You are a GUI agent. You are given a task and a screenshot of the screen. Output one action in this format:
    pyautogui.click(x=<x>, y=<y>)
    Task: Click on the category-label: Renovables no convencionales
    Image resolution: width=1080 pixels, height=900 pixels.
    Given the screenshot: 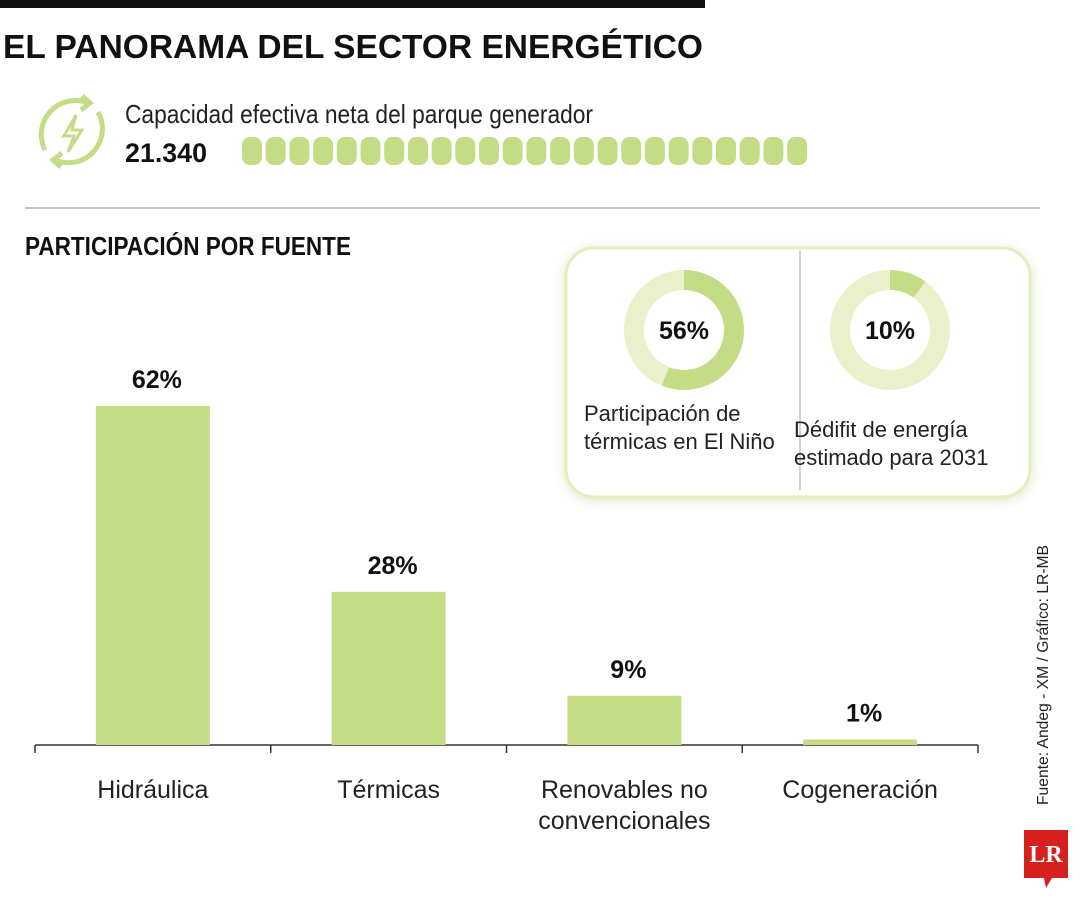 What is the action you would take?
    pyautogui.click(x=624, y=806)
    